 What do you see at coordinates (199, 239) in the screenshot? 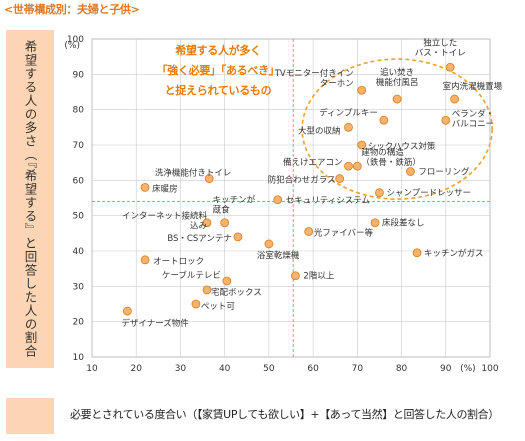
I see `data-point-label: BS・CSアンテナ` at bounding box center [199, 239].